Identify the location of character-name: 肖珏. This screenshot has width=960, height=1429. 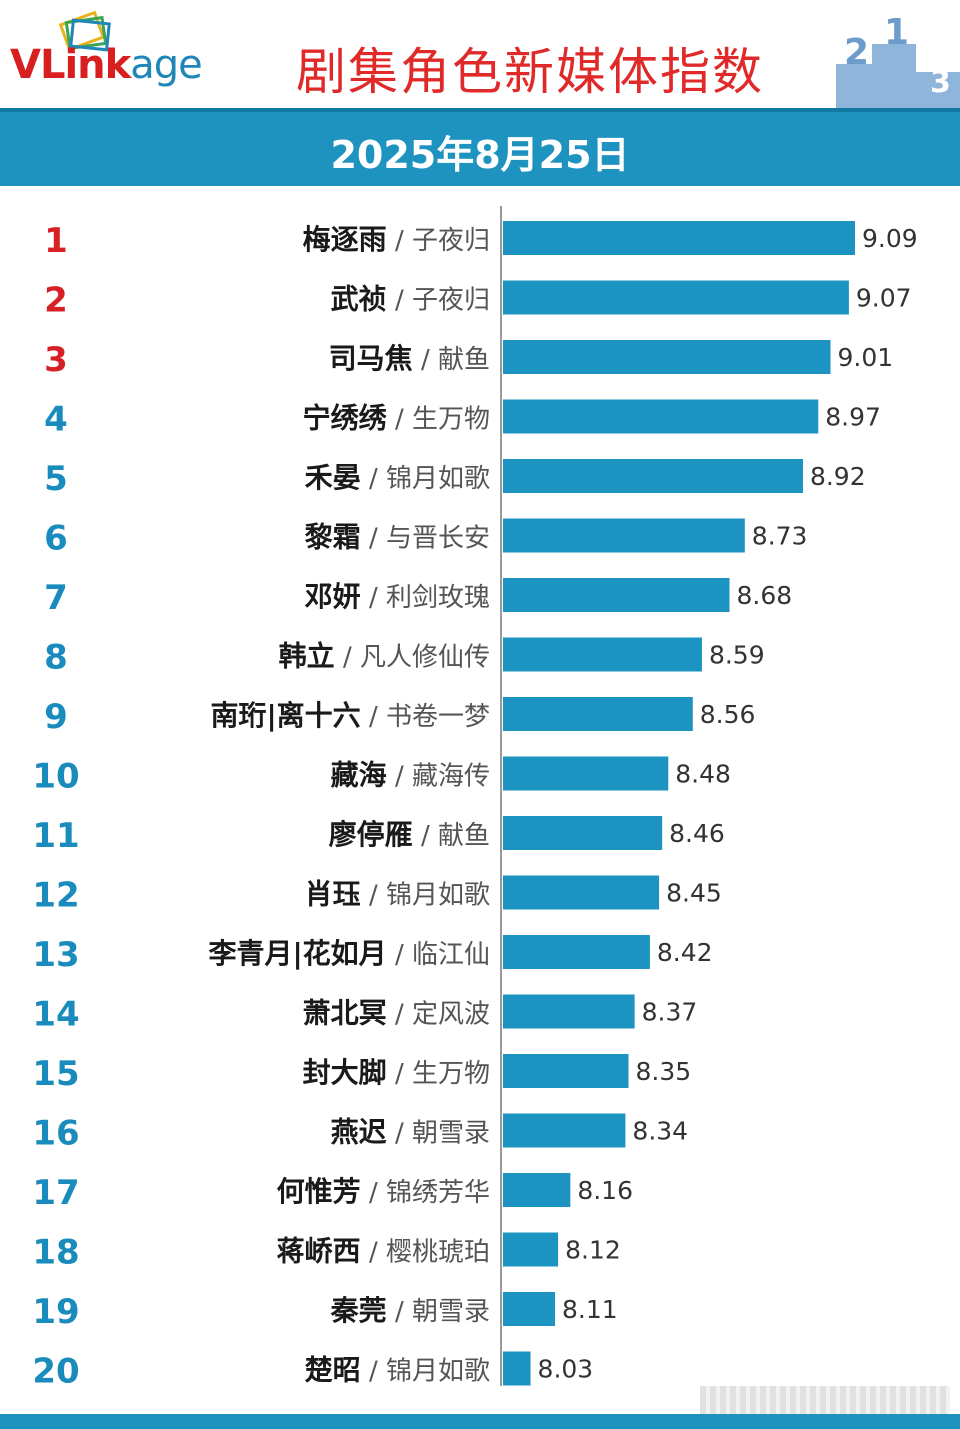
(333, 894).